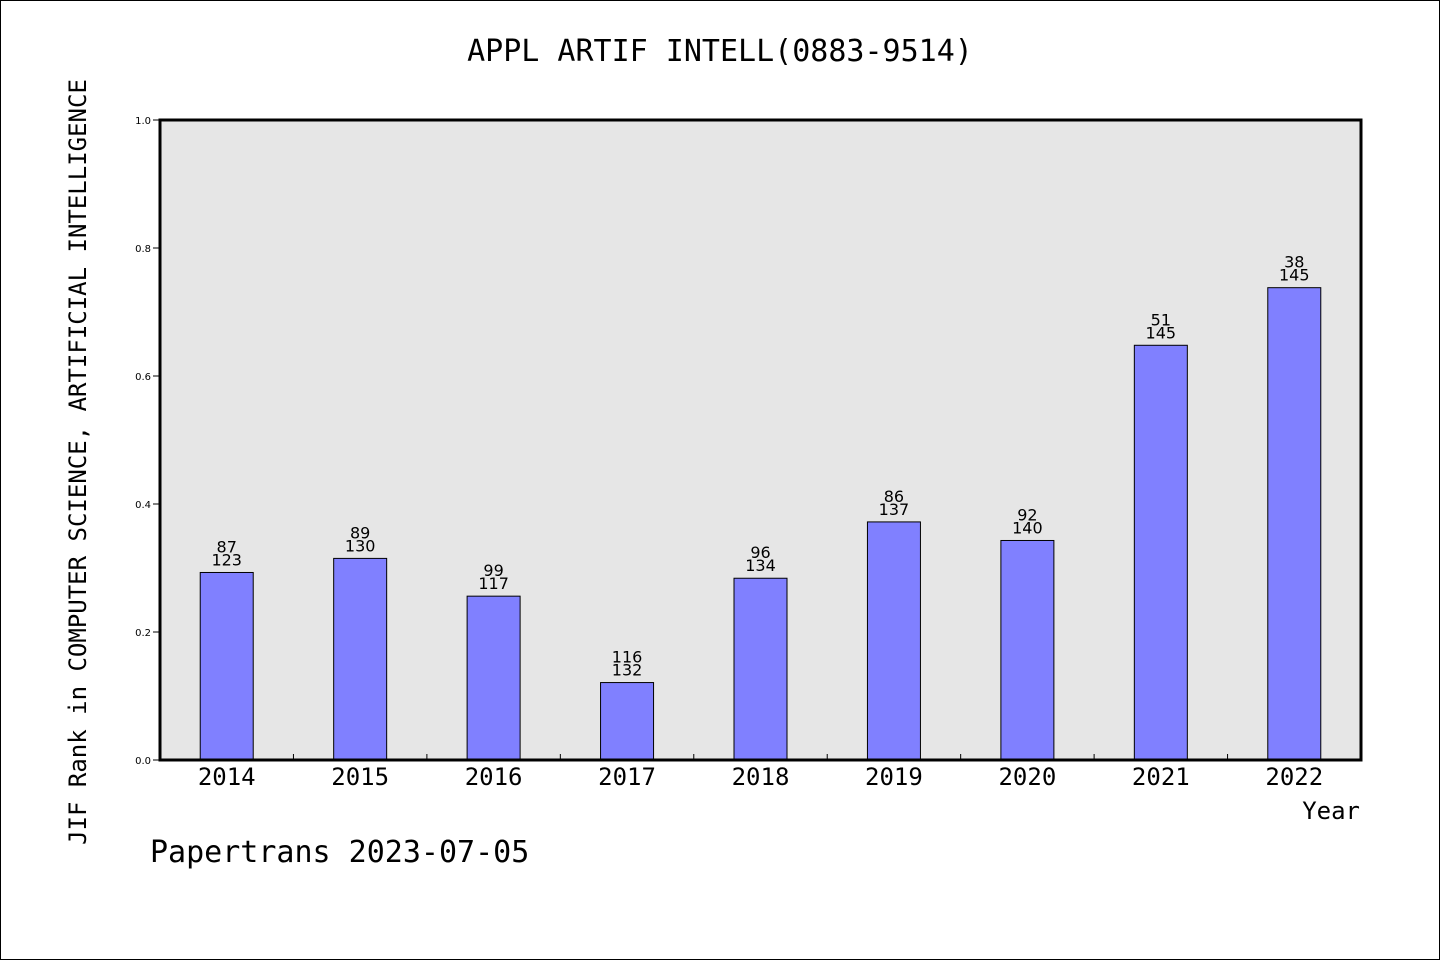  What do you see at coordinates (1161, 319) in the screenshot?
I see `bar-rank-label: 51` at bounding box center [1161, 319].